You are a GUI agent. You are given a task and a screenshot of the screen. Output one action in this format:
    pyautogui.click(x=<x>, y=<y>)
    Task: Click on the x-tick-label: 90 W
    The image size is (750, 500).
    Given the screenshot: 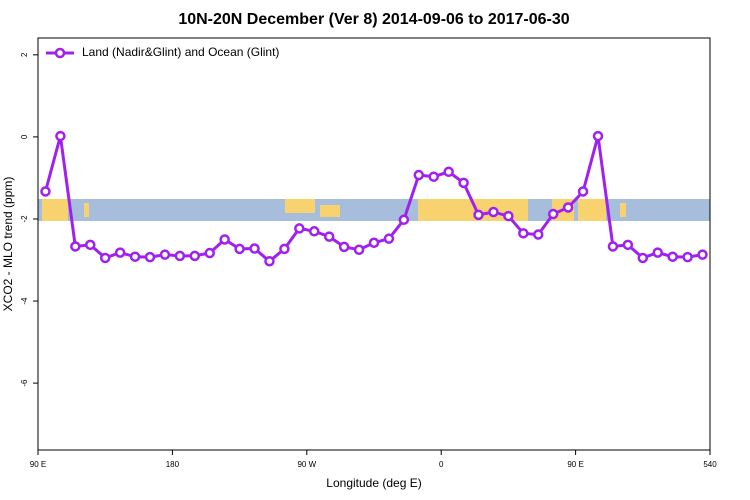 What is the action you would take?
    pyautogui.click(x=306, y=464)
    